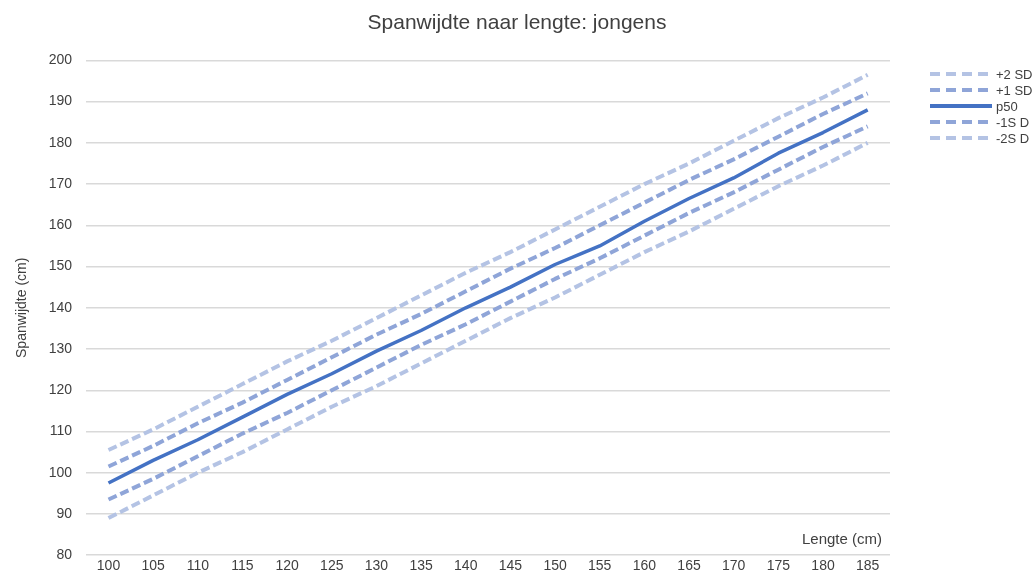 The image size is (1034, 578). What do you see at coordinates (287, 565) in the screenshot?
I see `x-tick-label: 120` at bounding box center [287, 565].